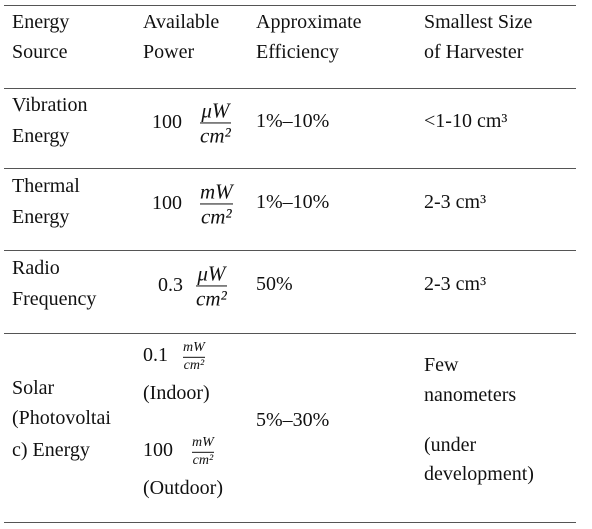 The image size is (592, 529). Describe the element at coordinates (33, 388) in the screenshot. I see `source-cell: Solar` at that location.